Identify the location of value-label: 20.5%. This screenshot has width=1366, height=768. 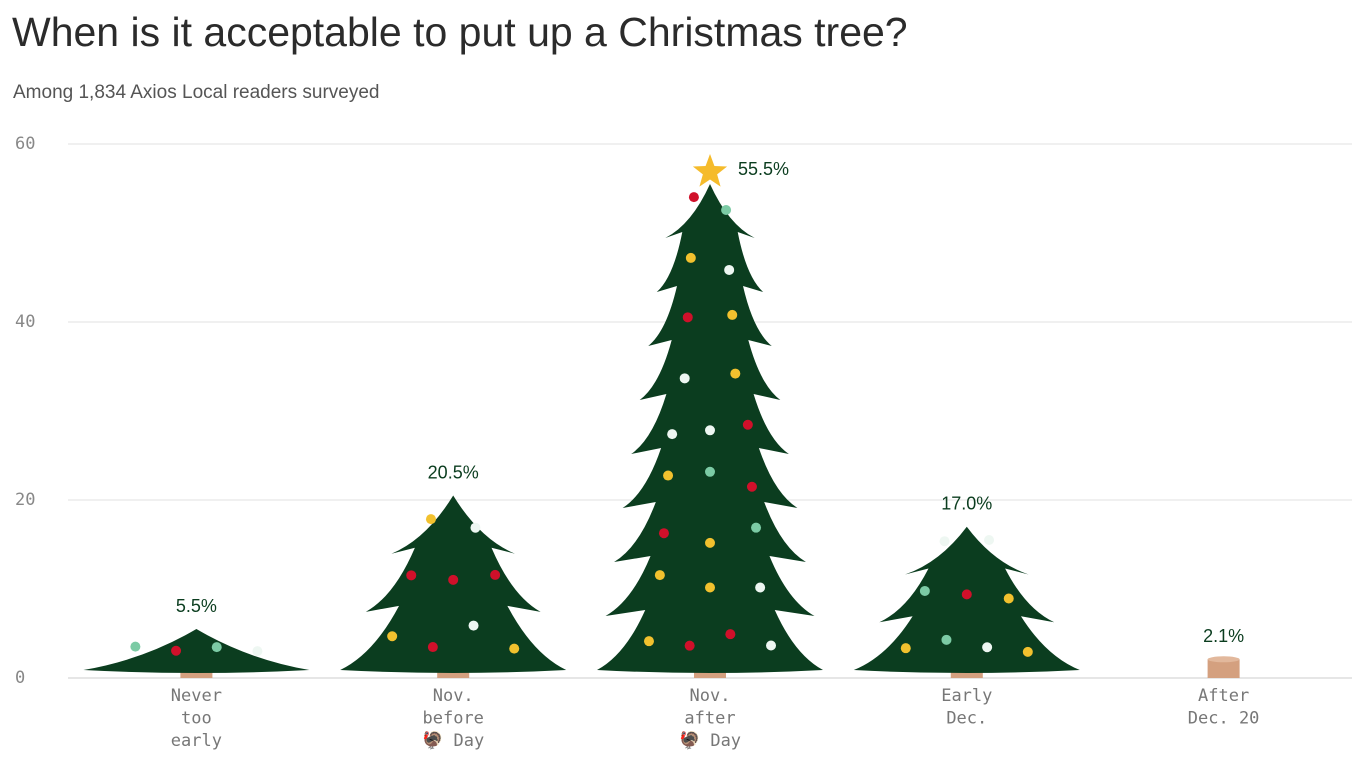
(453, 472).